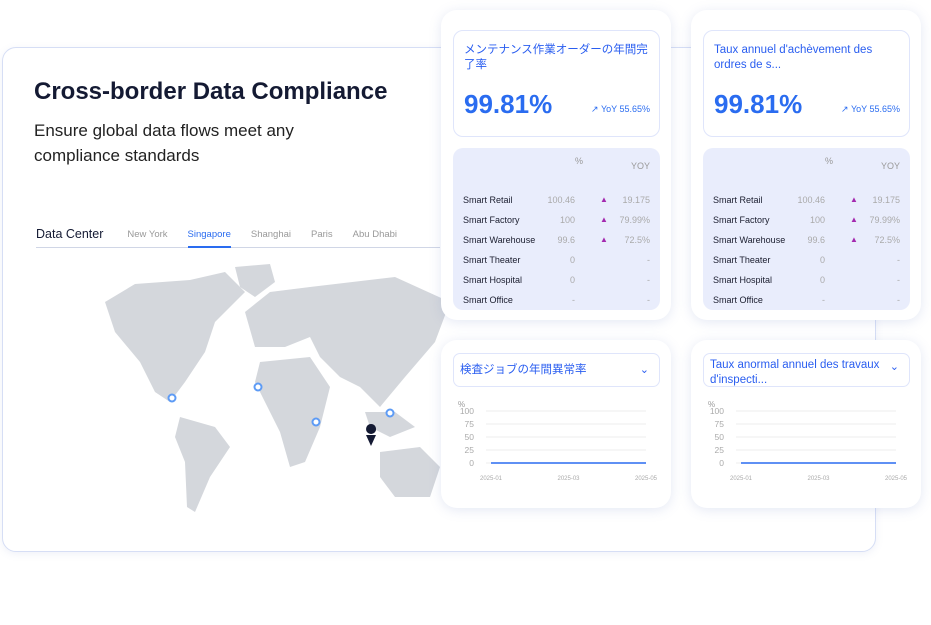 The width and height of the screenshot is (931, 625). I want to click on world-map, so click(277, 388).